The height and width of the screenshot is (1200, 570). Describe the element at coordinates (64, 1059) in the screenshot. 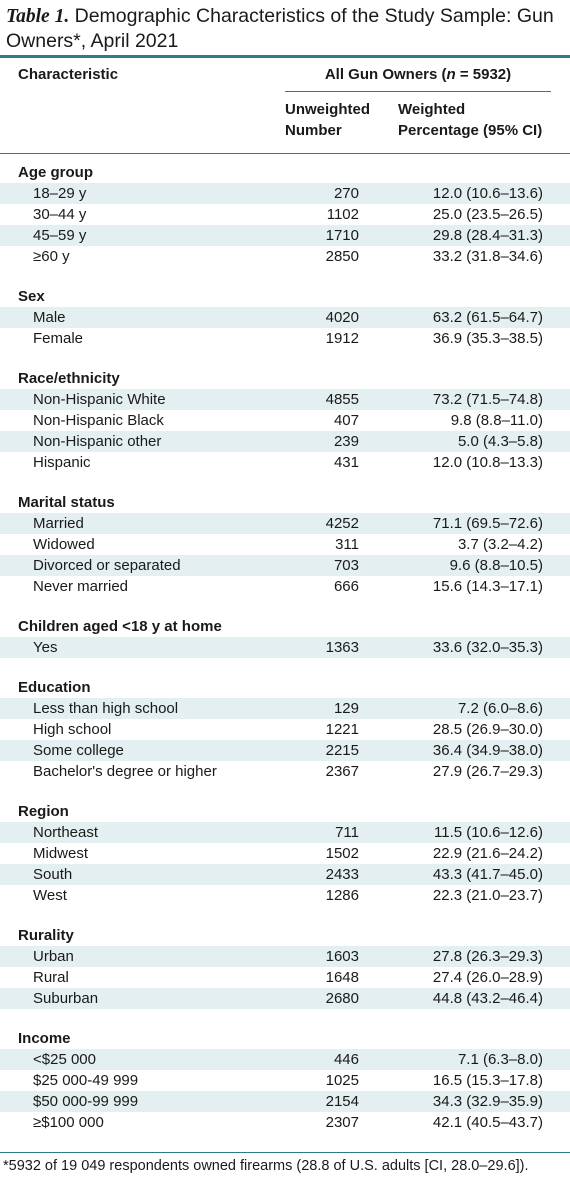

I see `row-label: <$25 000` at that location.